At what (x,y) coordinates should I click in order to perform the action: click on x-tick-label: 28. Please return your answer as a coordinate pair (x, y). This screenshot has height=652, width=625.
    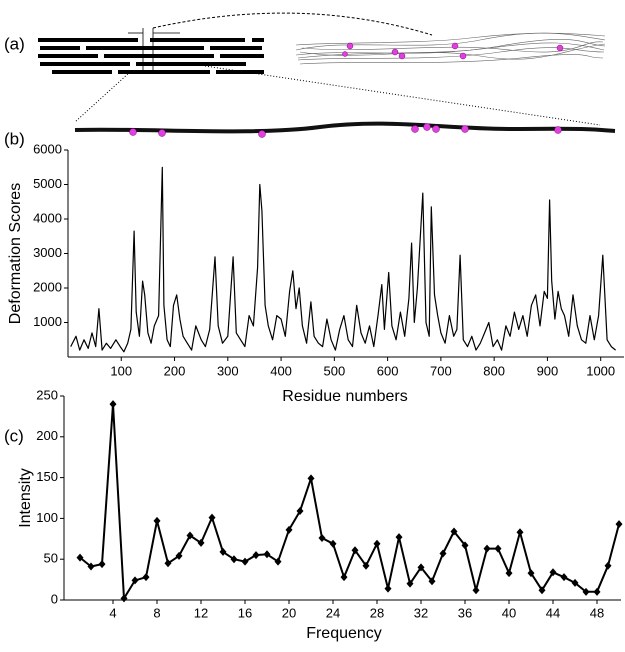
    Looking at the image, I should click on (377, 612).